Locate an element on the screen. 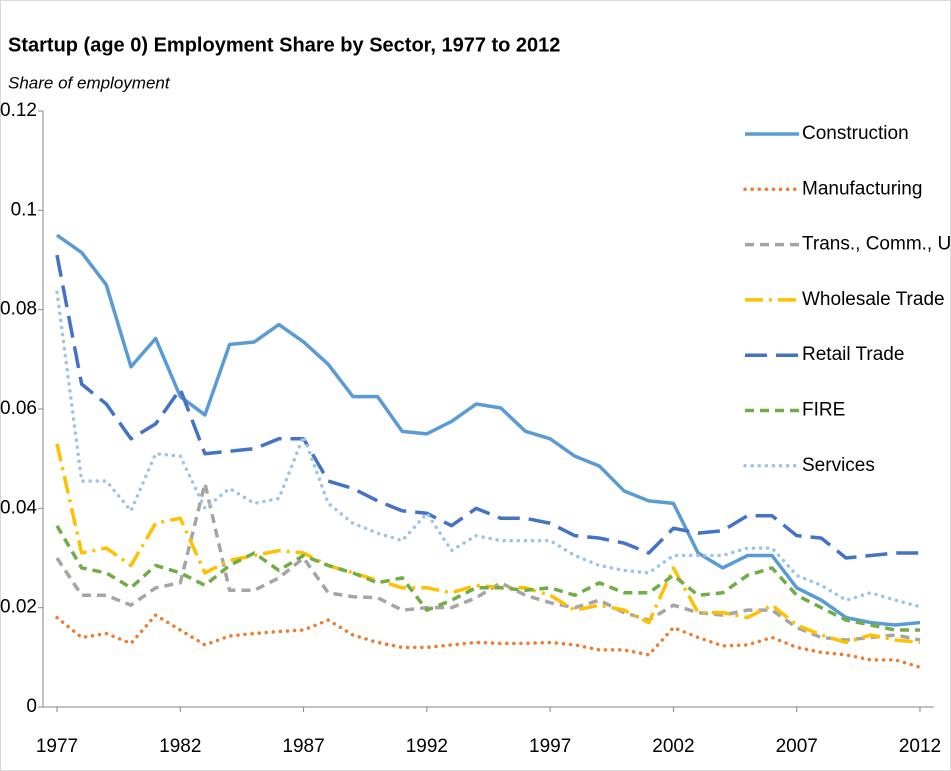 This screenshot has height=771, width=951. y-tick-label: 0.02 is located at coordinates (18, 607).